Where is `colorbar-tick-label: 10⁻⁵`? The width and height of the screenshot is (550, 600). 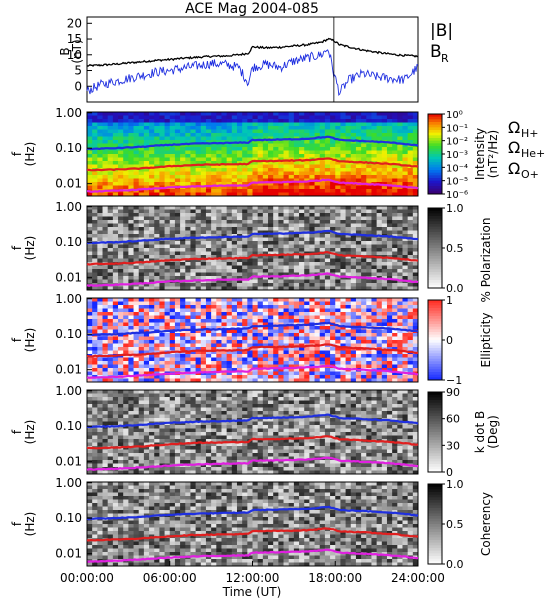
colorbar-tick-label: 10⁻⁵ is located at coordinates (457, 182).